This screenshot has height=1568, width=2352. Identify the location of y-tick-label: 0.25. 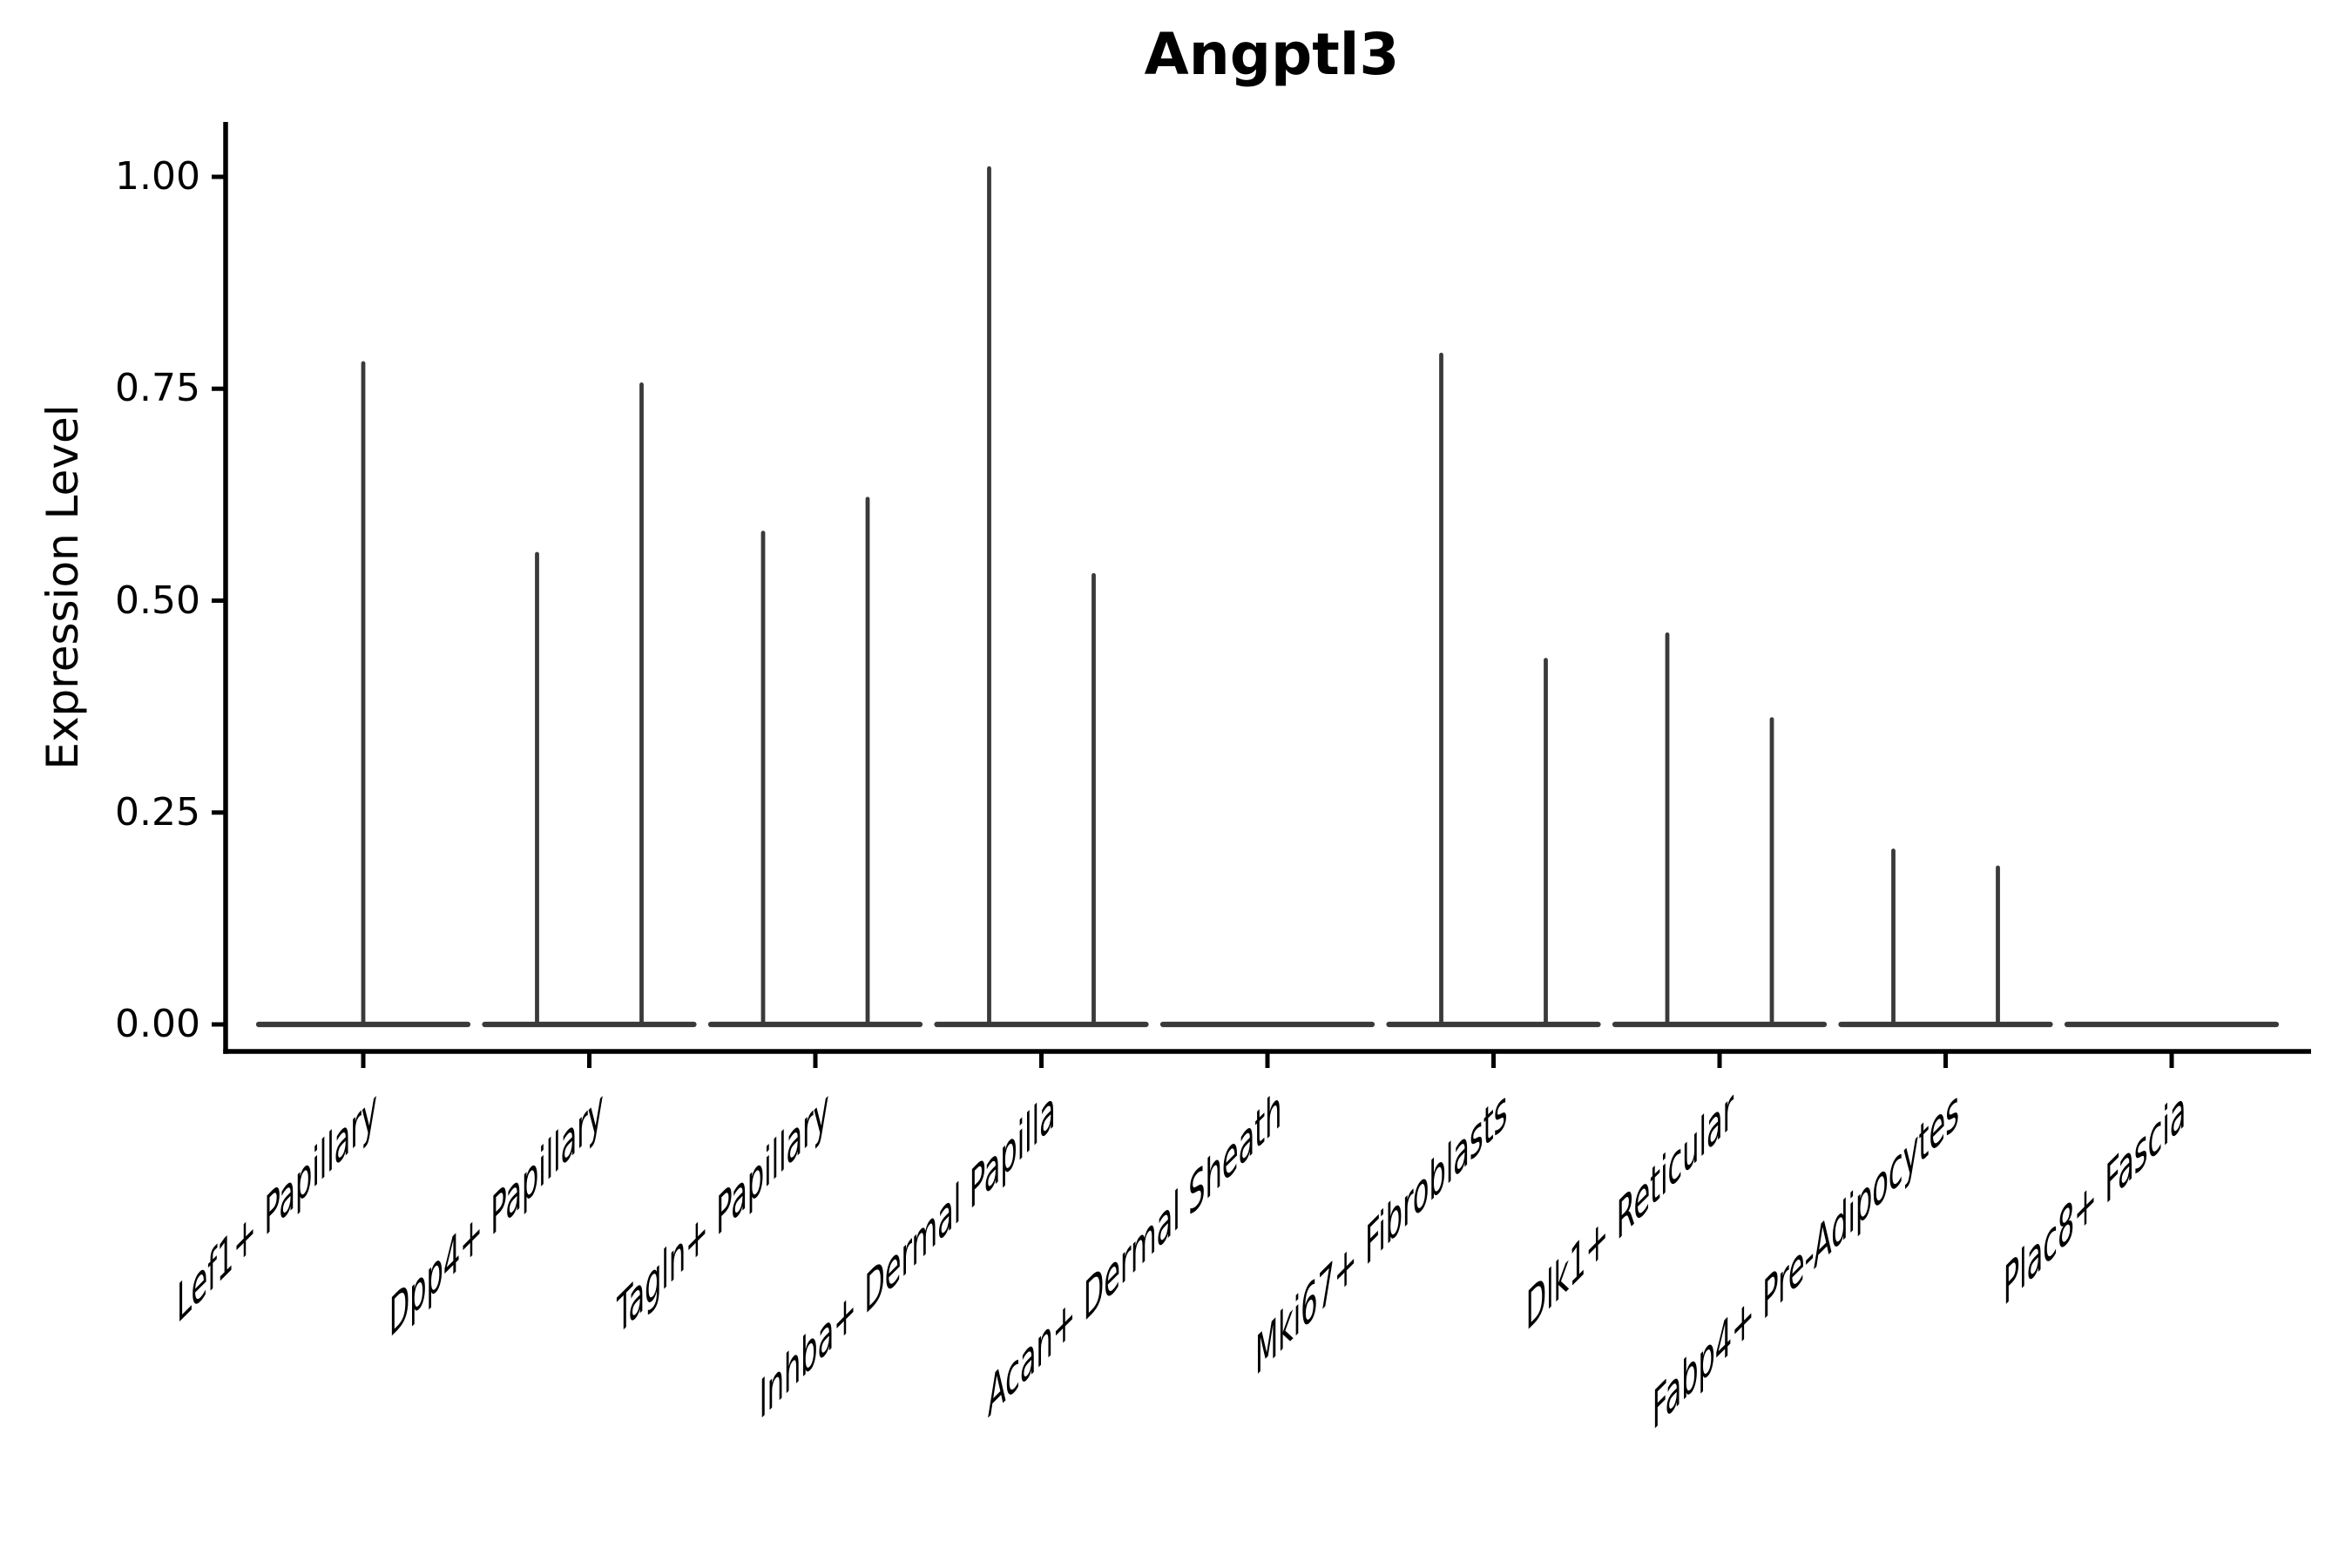
(157, 812).